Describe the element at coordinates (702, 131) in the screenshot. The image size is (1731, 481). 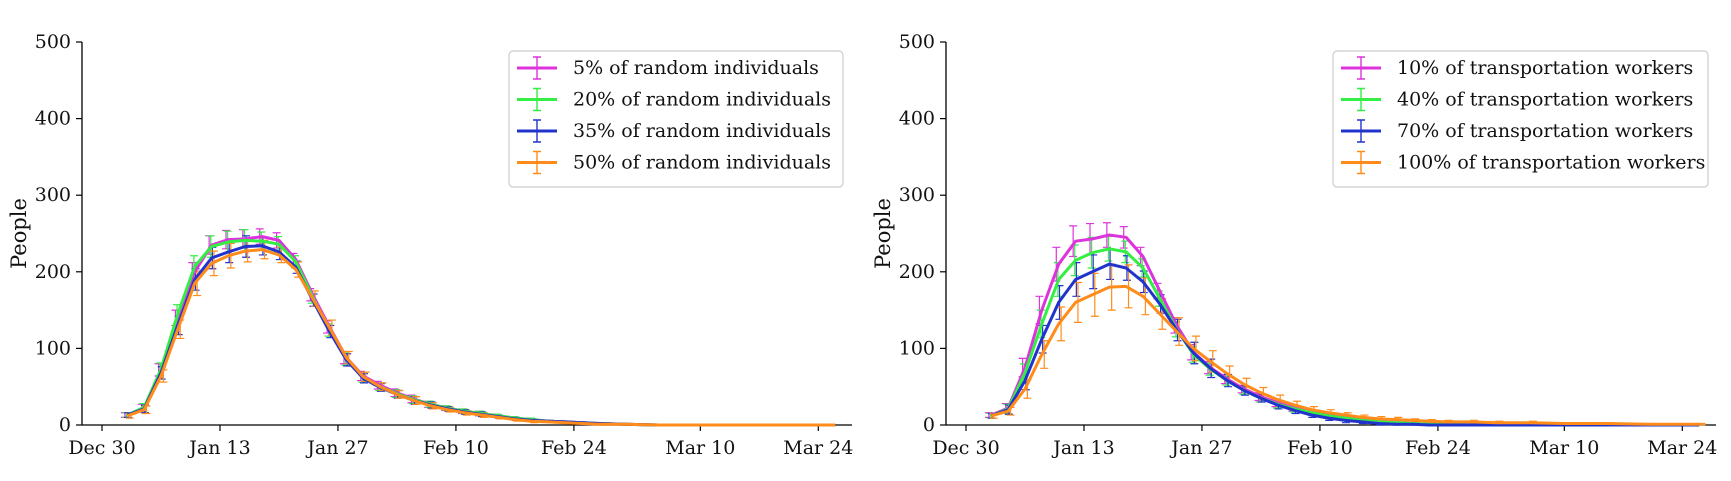
I see `legend-label: 35% of random individuals` at that location.